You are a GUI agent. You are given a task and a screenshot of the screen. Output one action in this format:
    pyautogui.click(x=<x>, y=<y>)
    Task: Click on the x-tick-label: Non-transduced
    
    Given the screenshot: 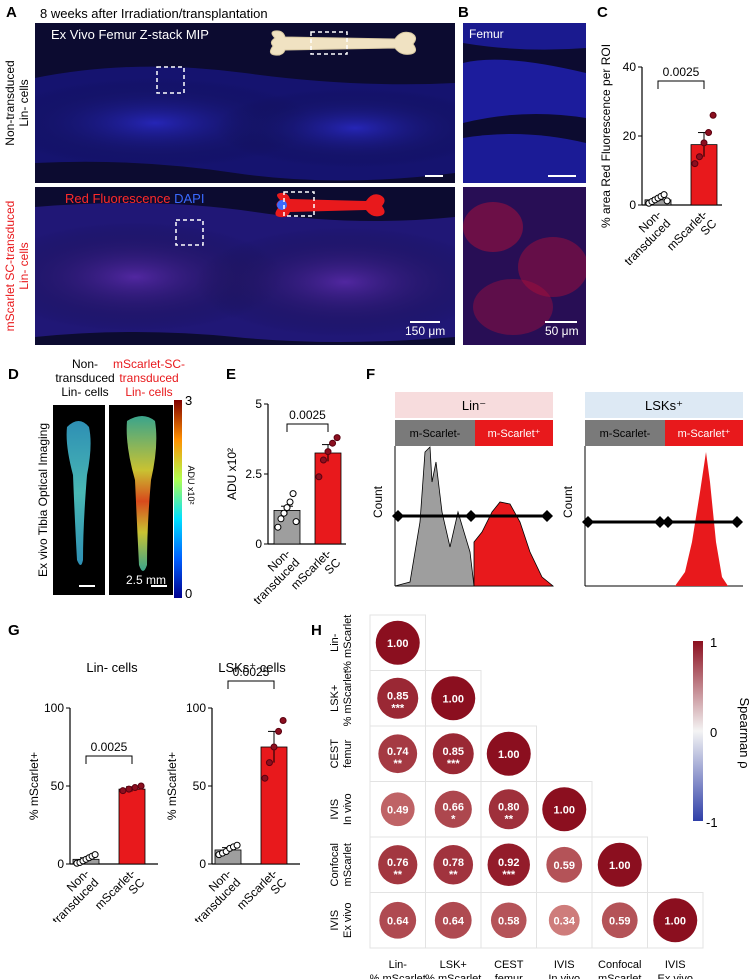 What is the action you would take?
    pyautogui.click(x=642, y=237)
    